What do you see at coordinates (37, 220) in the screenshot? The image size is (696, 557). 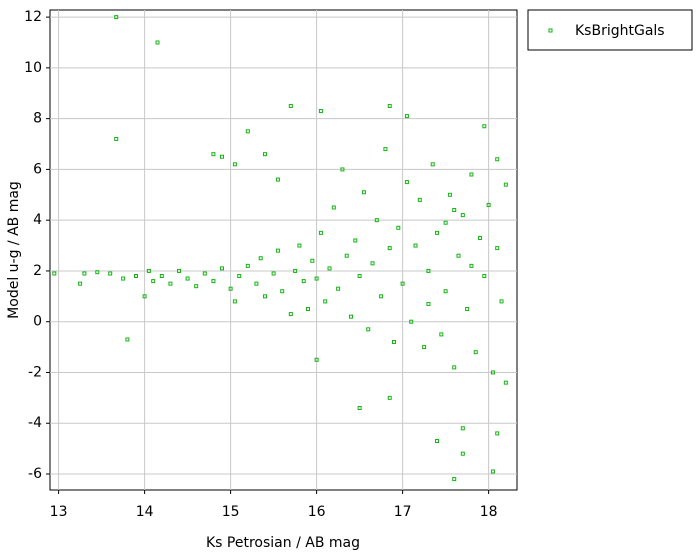 I see `y-tick-label: 4` at bounding box center [37, 220].